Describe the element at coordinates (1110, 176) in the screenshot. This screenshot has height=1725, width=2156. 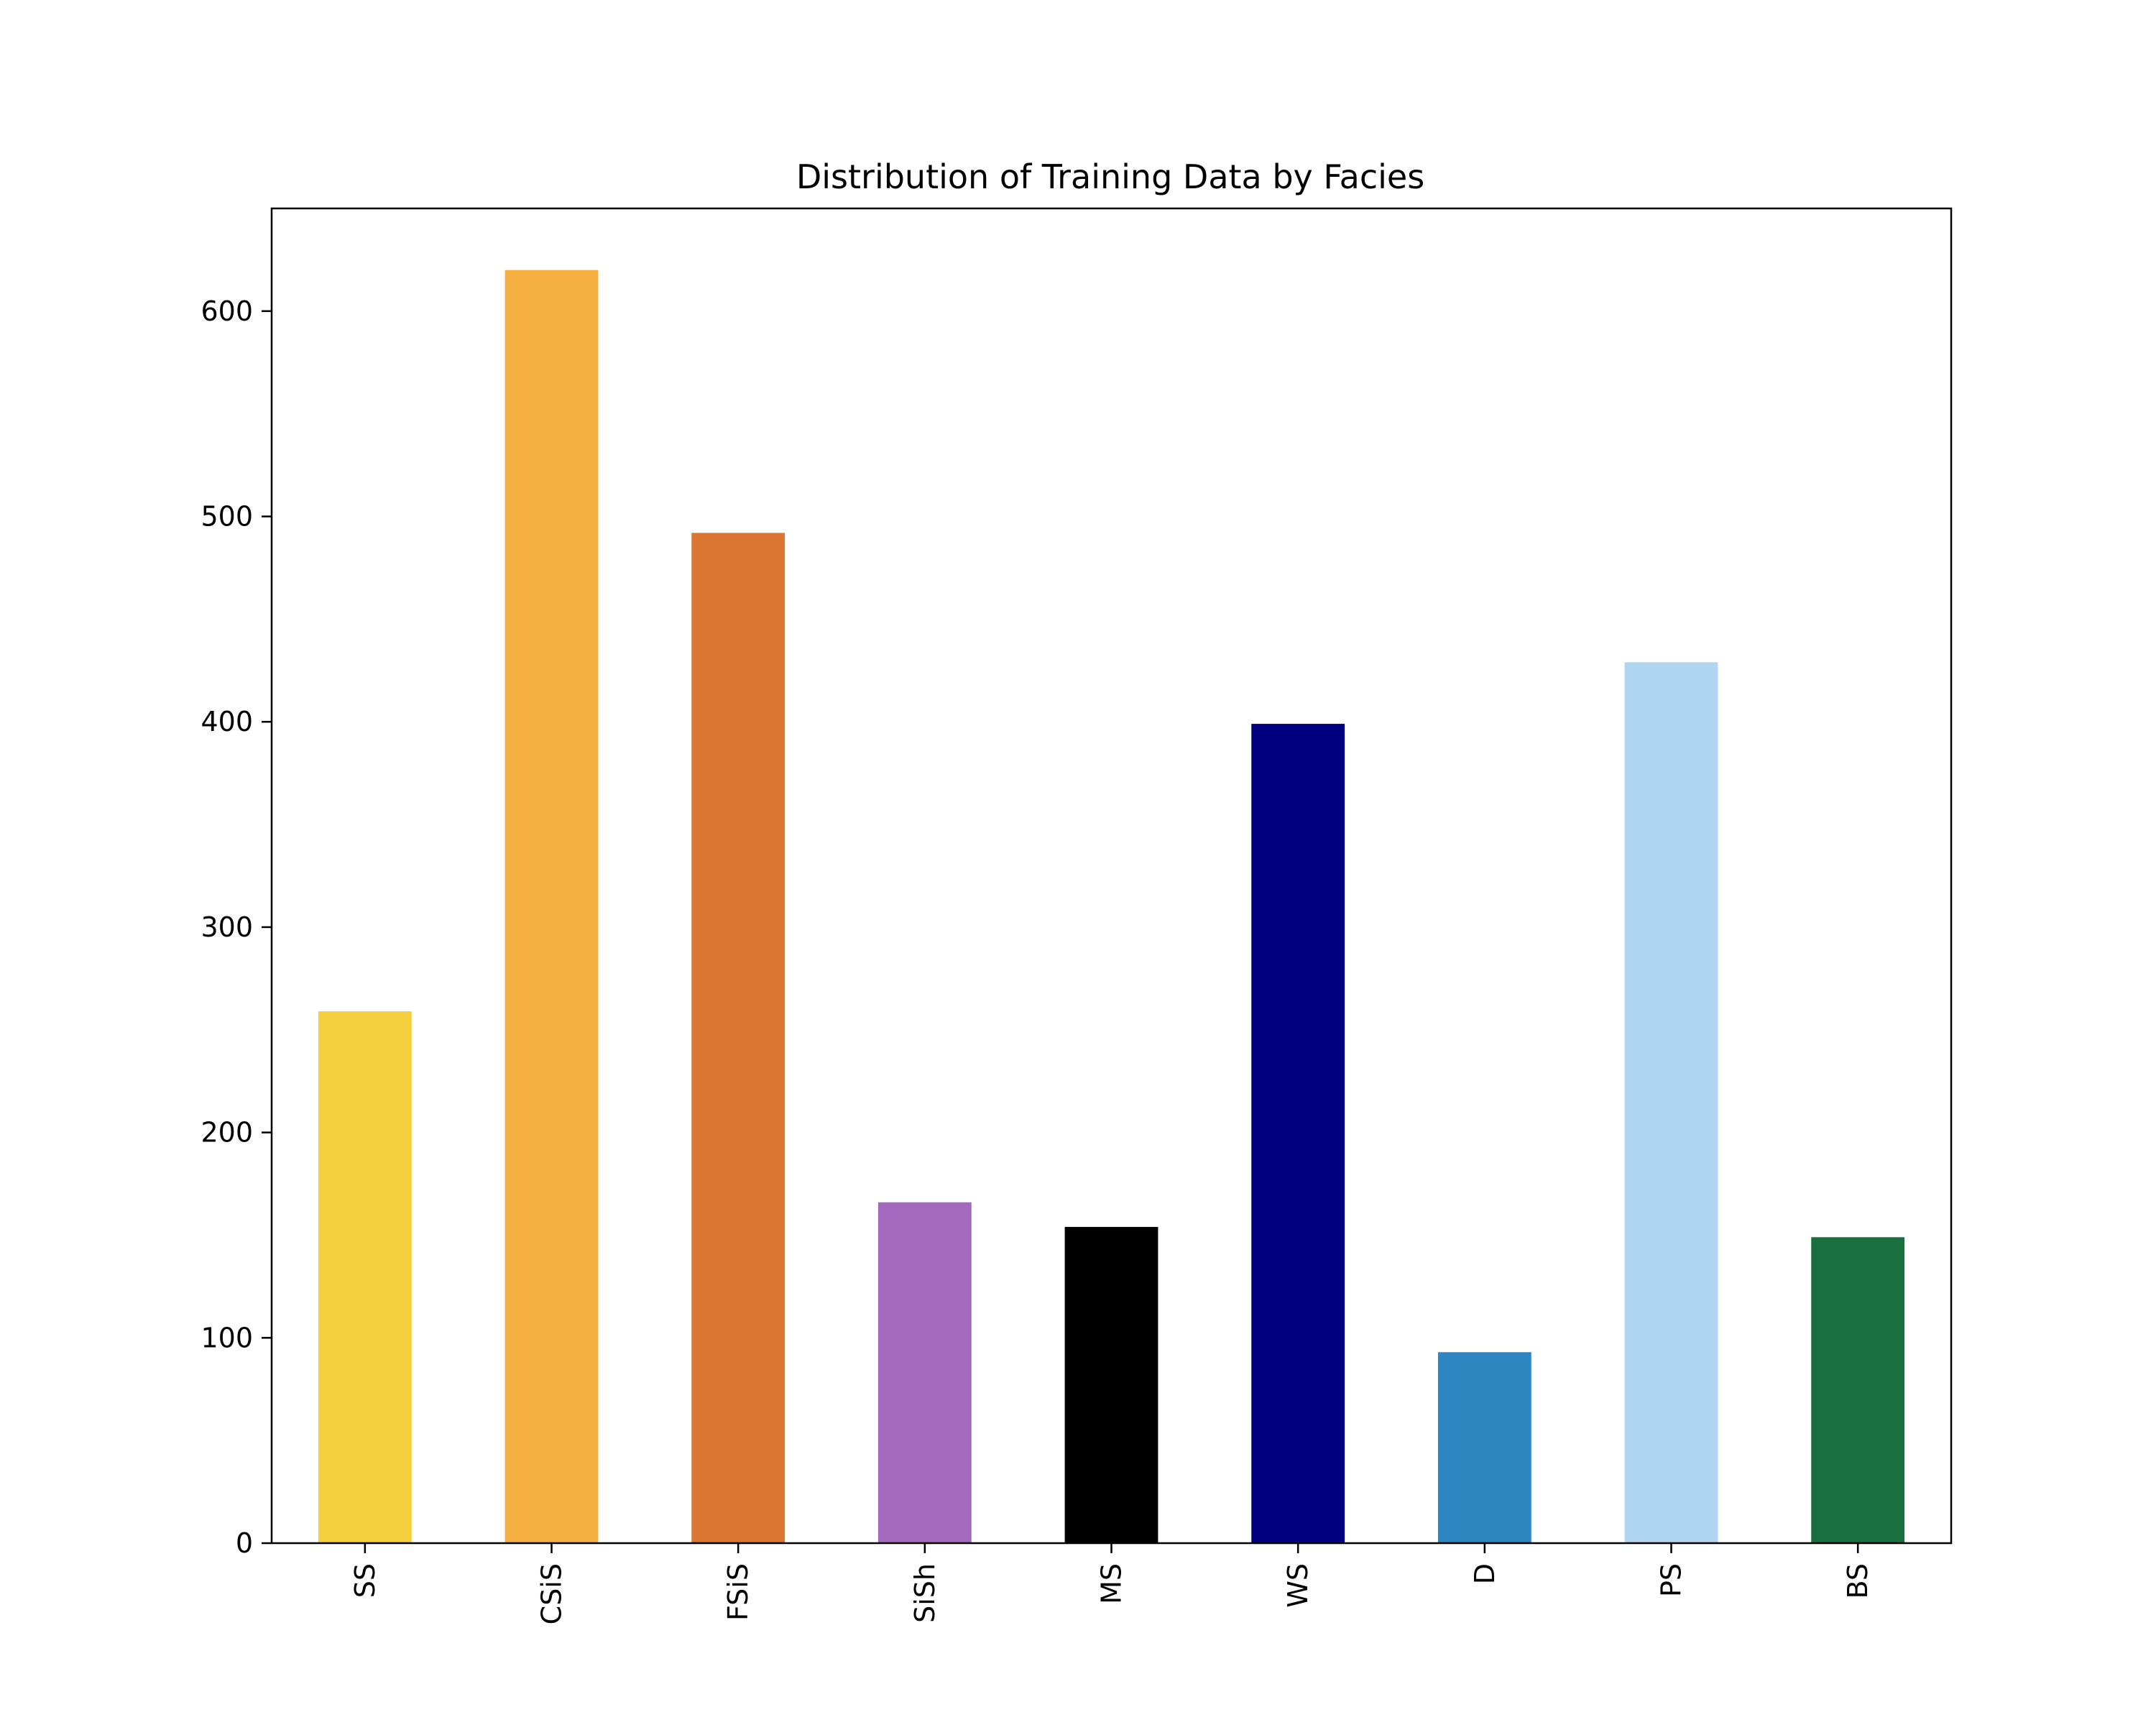
I see `chart-title: Distribution of Training Data by Facies` at that location.